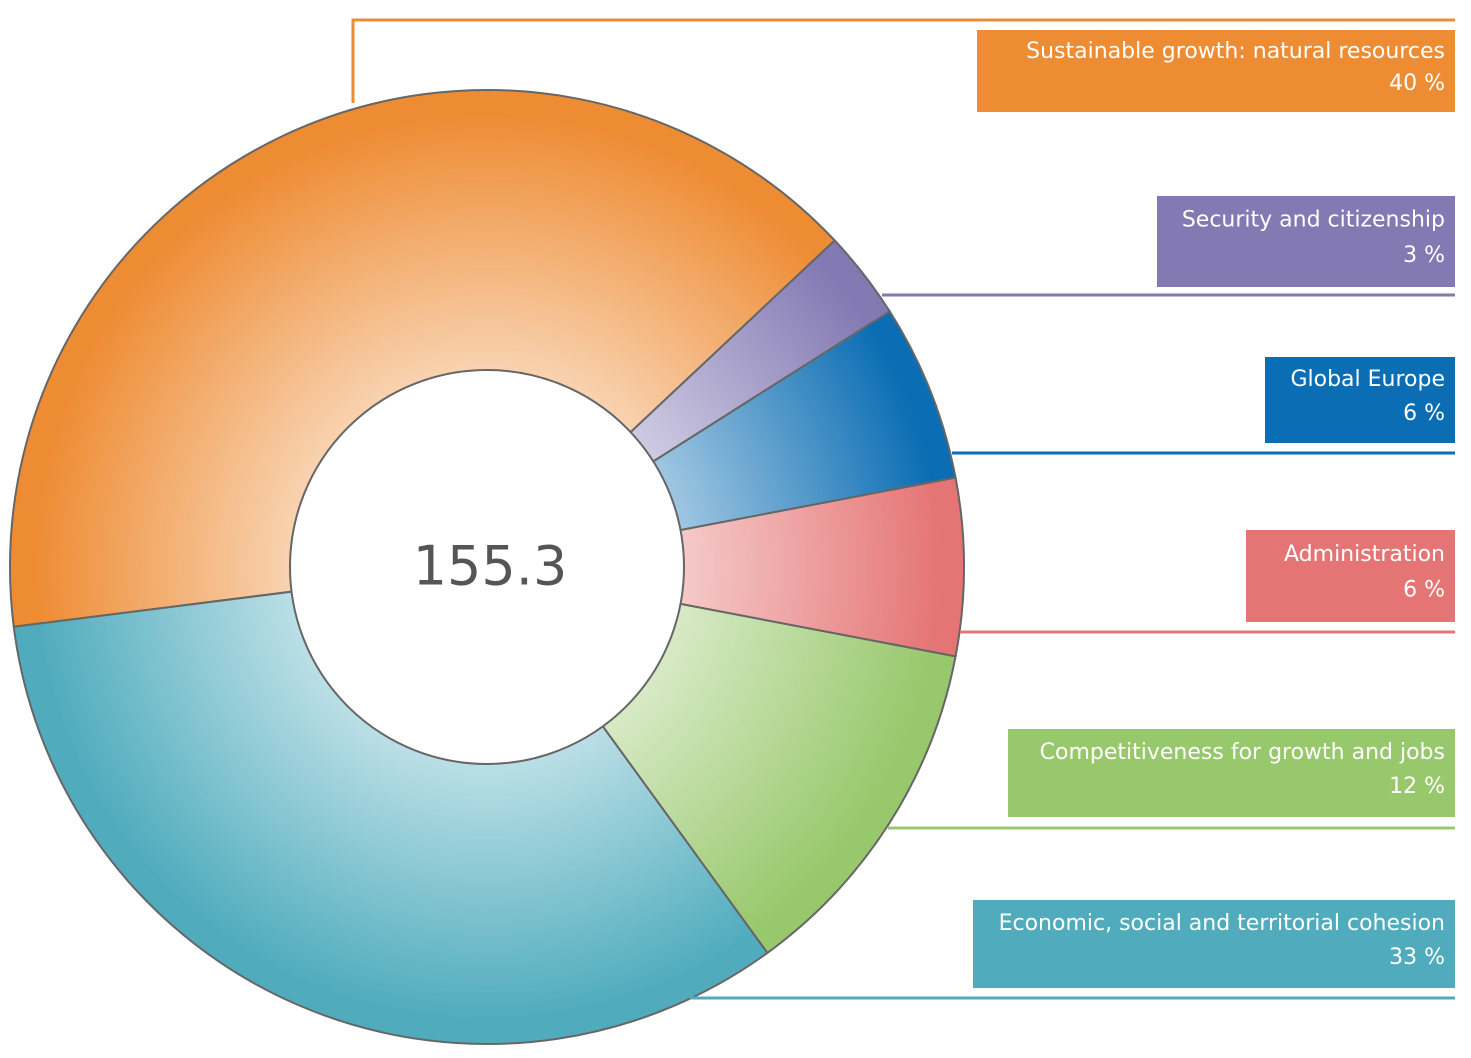 The height and width of the screenshot is (1058, 1471). Describe the element at coordinates (490, 566) in the screenshot. I see `center-label: 155.3` at that location.